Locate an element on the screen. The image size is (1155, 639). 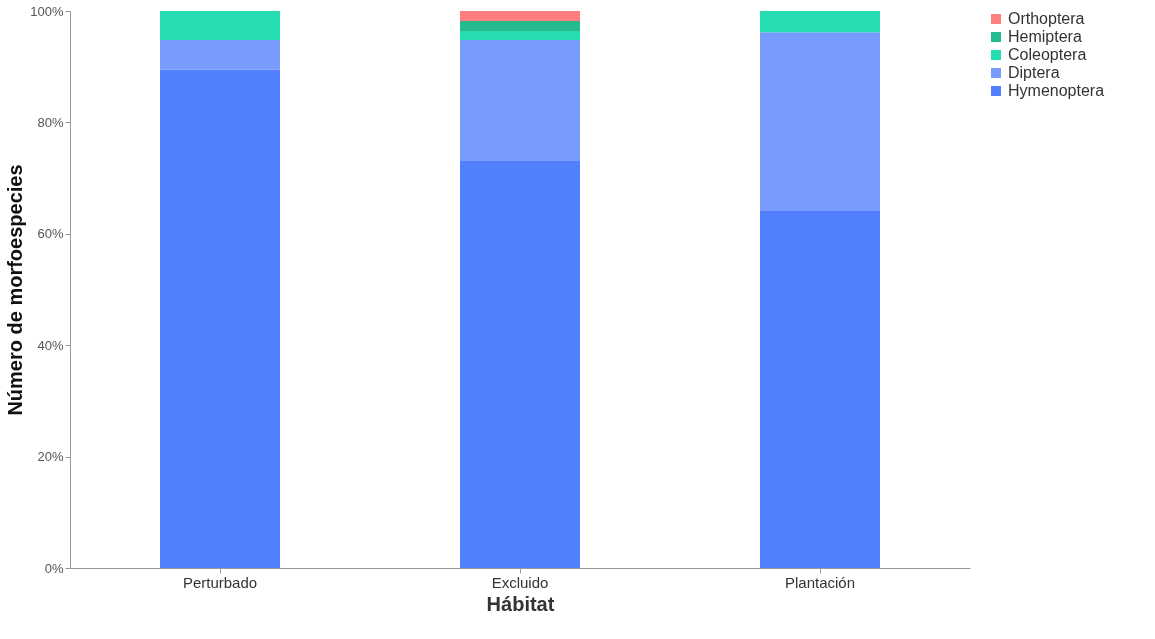
y-tick-label: 20% is located at coordinates (50, 457).